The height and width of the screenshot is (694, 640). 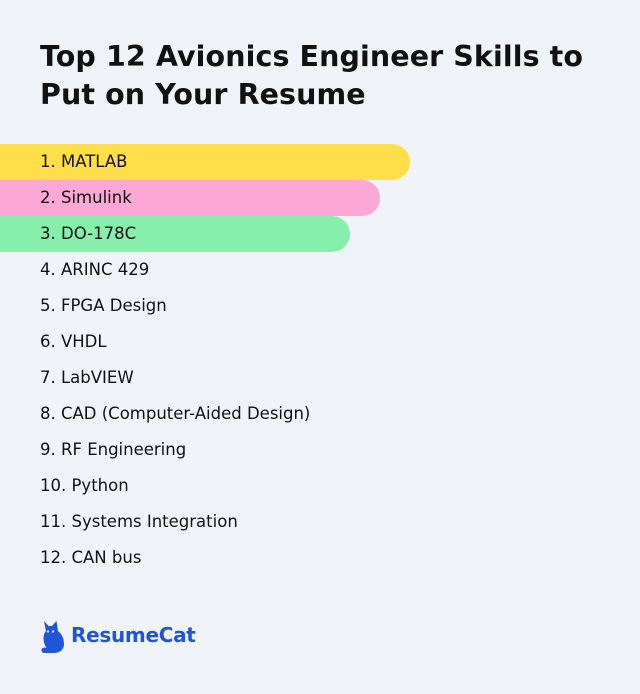 I want to click on cat-logo-icon, so click(x=52, y=637).